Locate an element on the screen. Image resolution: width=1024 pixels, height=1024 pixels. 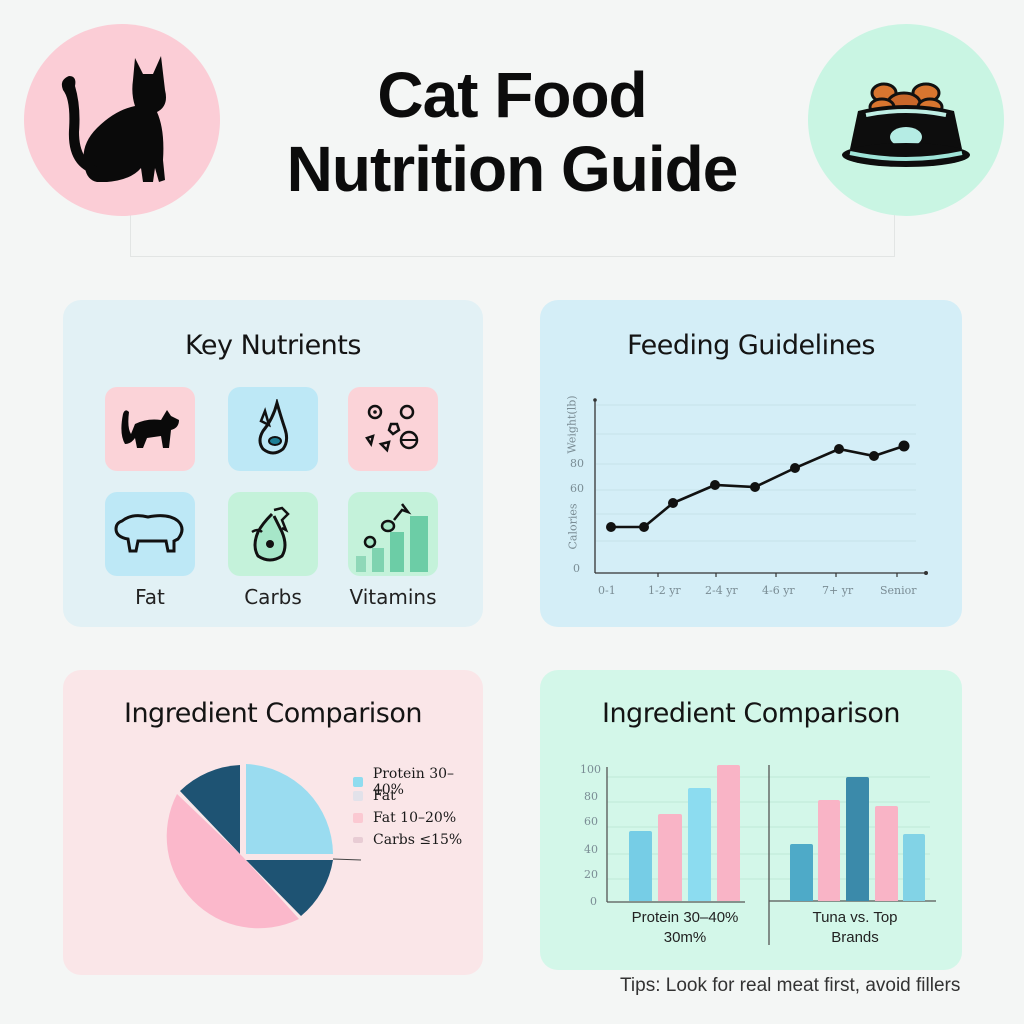
x-tick-4: 7+ yr is located at coordinates (838, 590).